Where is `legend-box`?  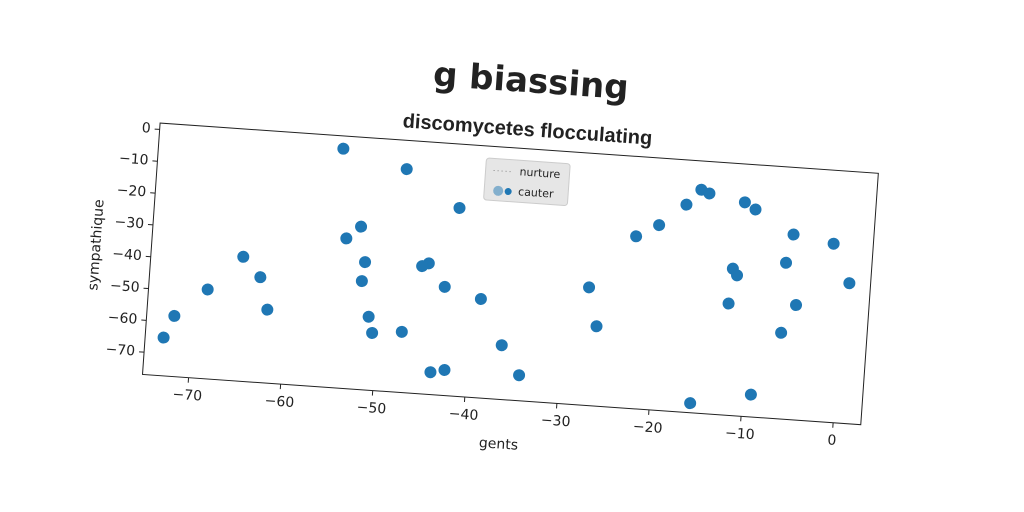 legend-box is located at coordinates (527, 181).